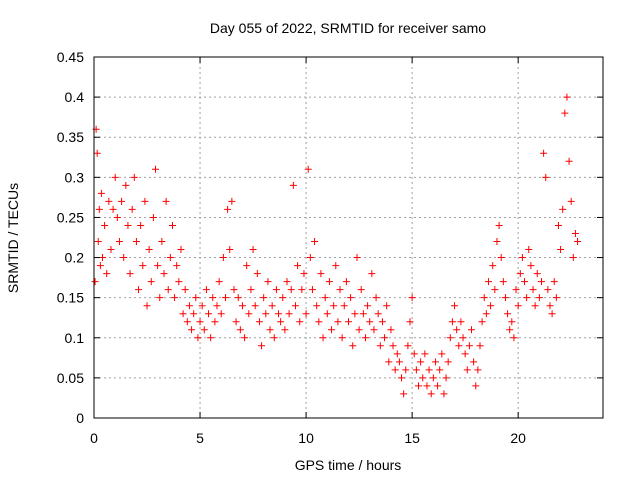 The height and width of the screenshot is (480, 640). I want to click on y-tick-label: 0.3, so click(75, 177).